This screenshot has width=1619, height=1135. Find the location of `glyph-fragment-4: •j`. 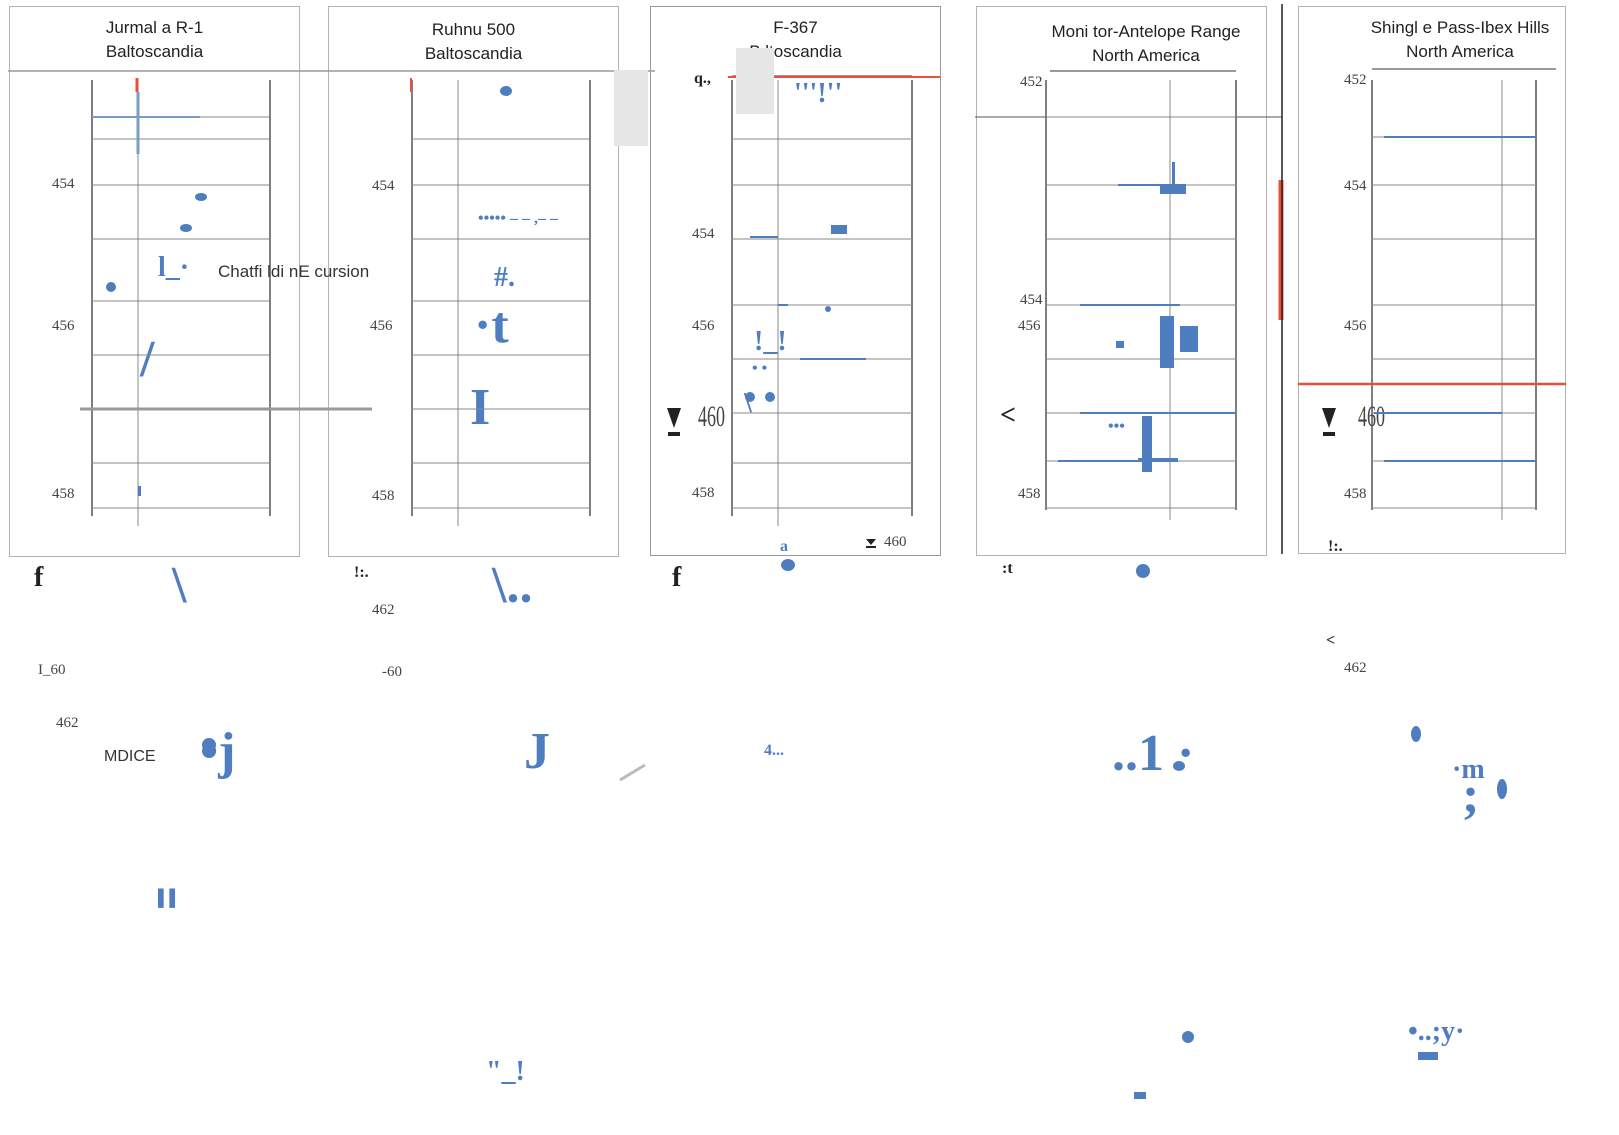

glyph-fragment-4: •j is located at coordinates (218, 751).